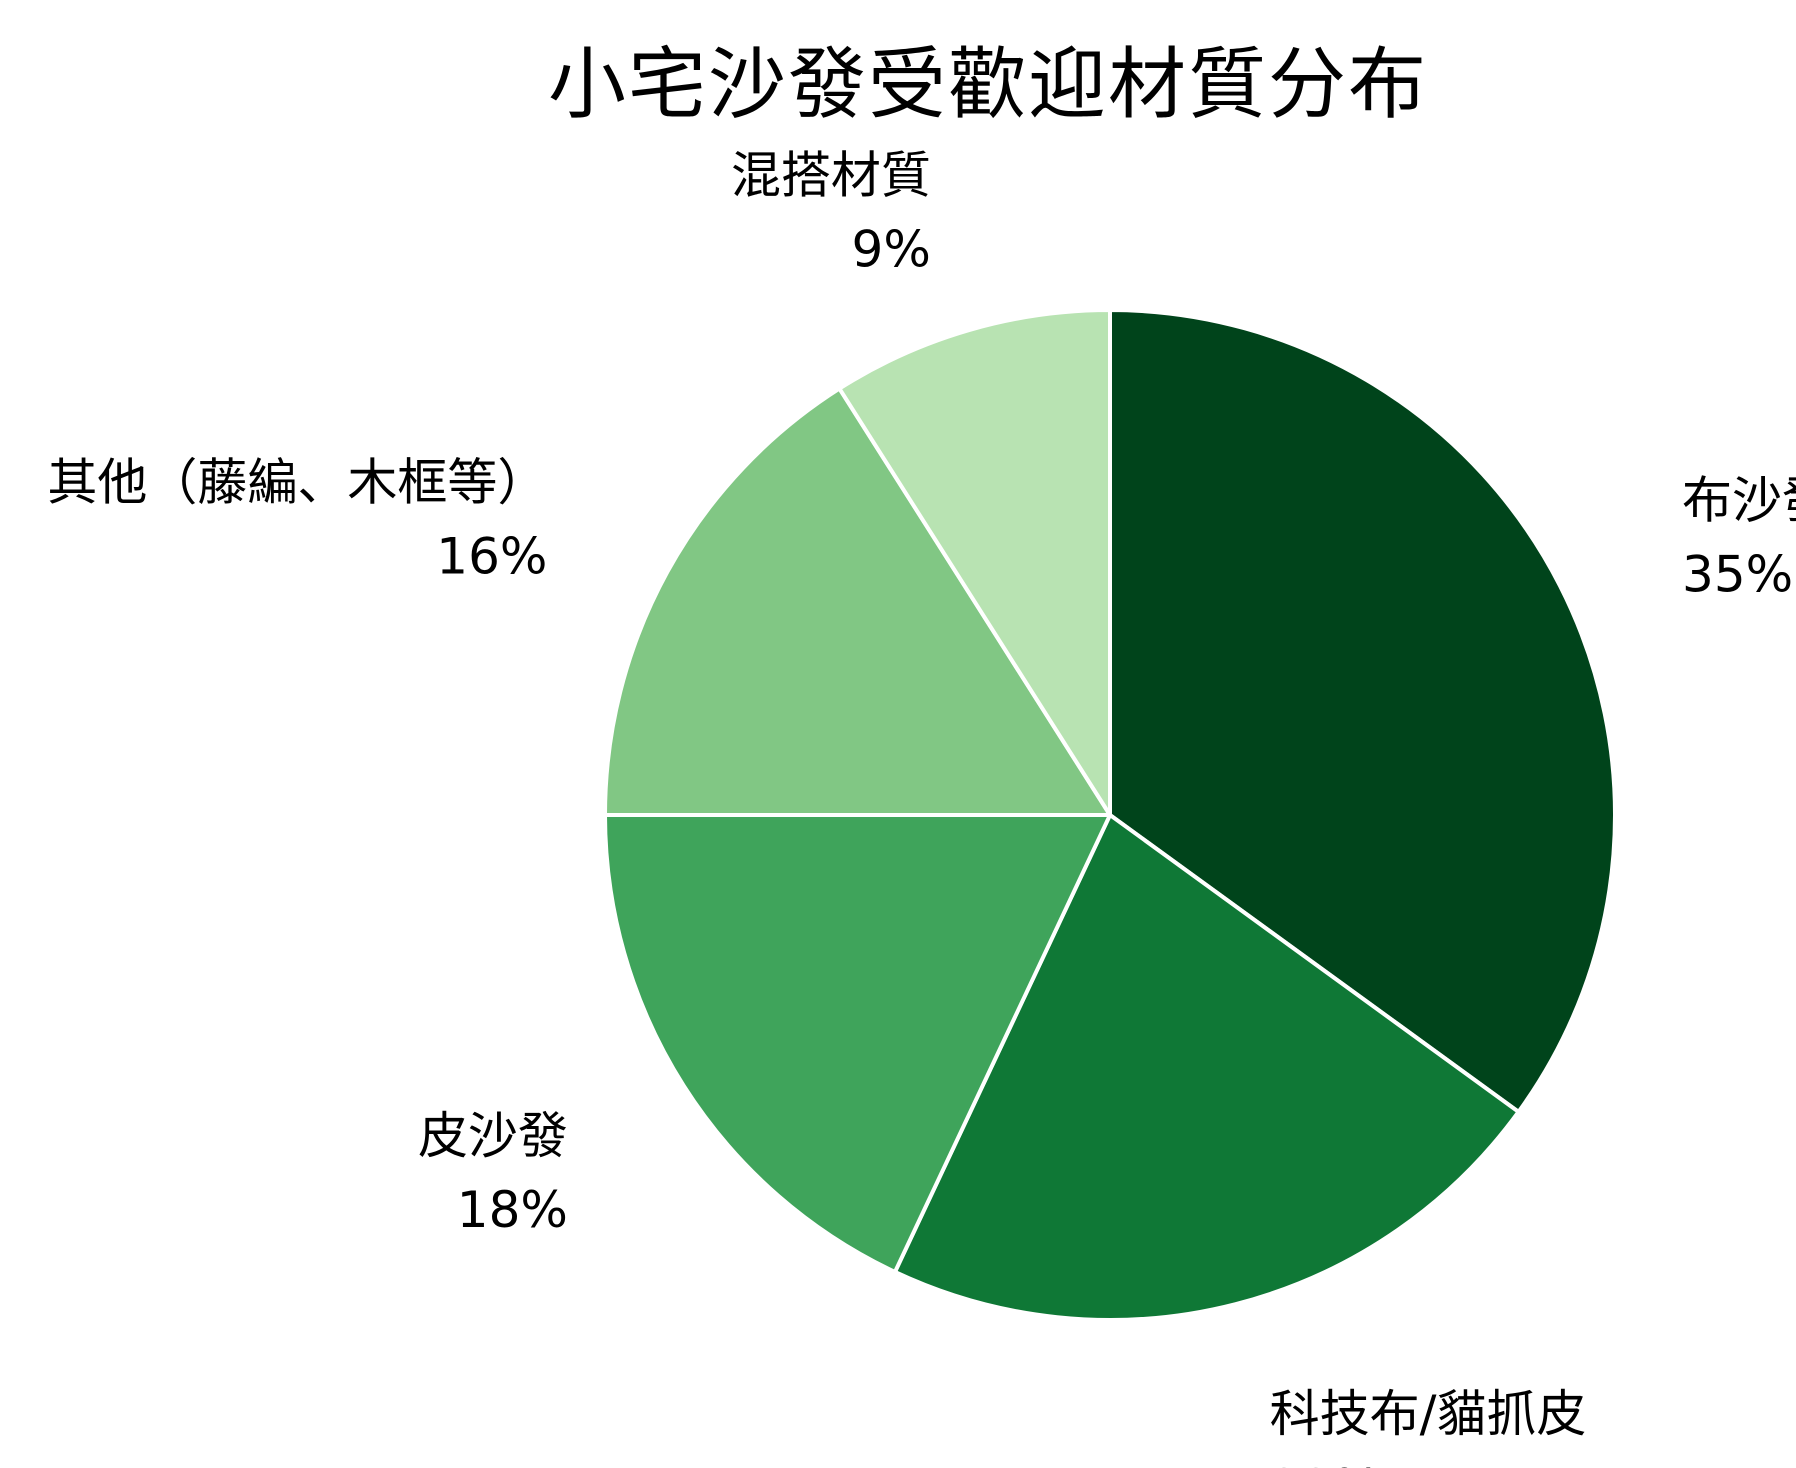 The image size is (1796, 1468). I want to click on slice-category-label: 布沙發, so click(1739, 501).